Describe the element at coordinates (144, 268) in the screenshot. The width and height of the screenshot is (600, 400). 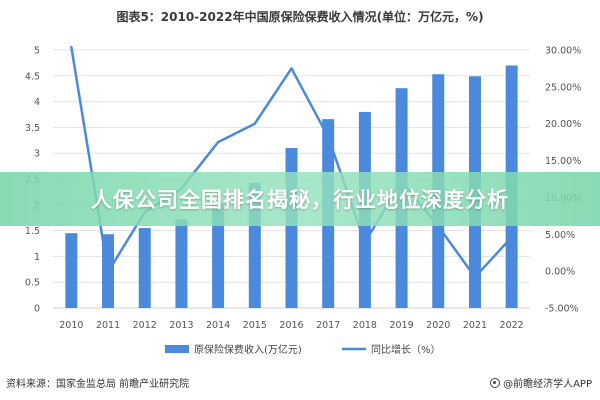
I see `bar-2012` at that location.